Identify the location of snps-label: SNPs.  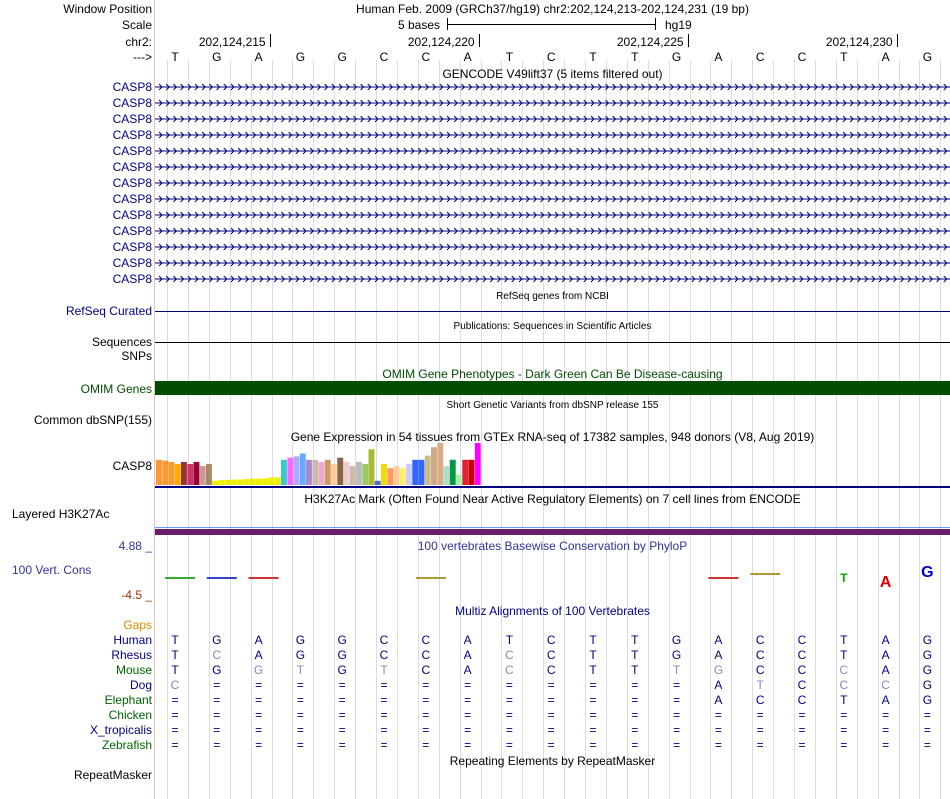
(136, 356).